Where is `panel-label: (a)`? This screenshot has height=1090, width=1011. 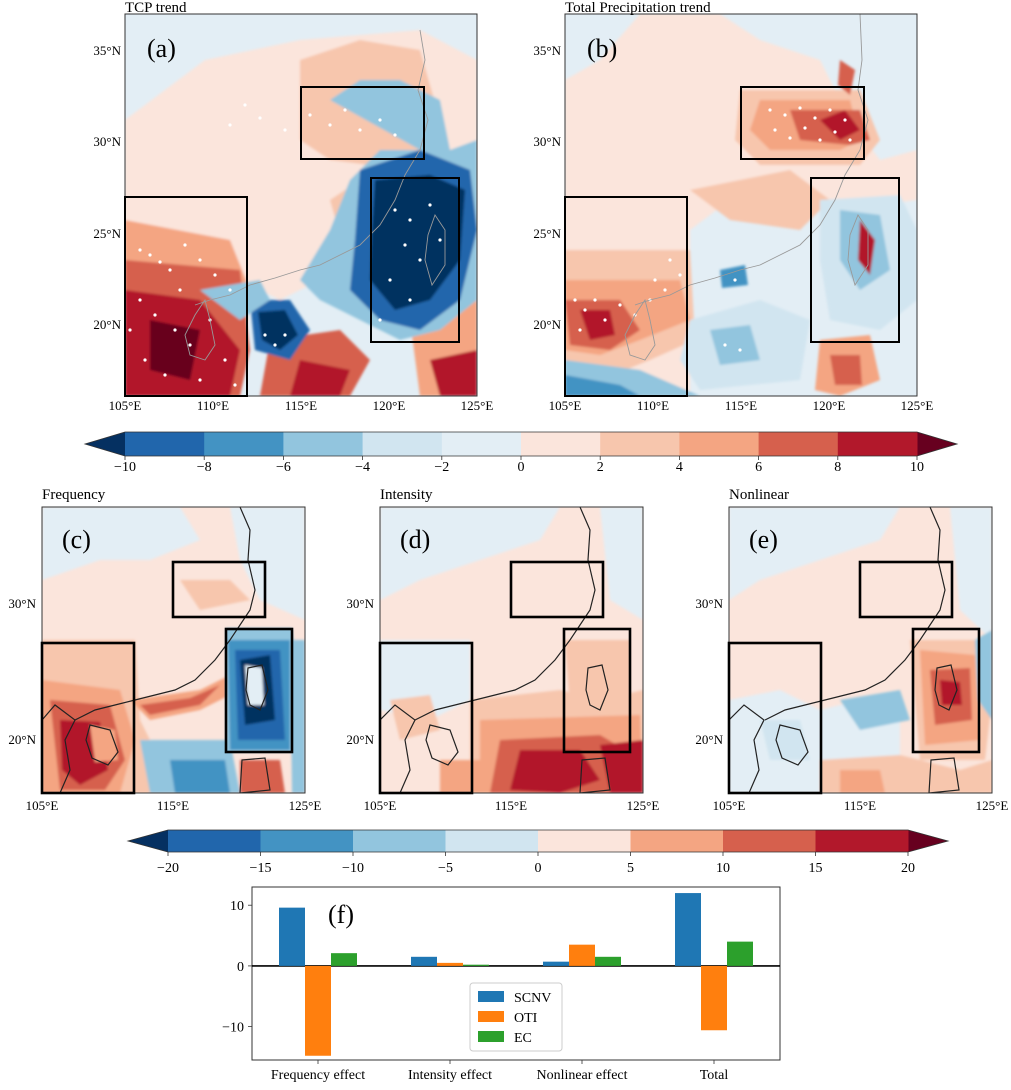
panel-label: (a) is located at coordinates (161, 48).